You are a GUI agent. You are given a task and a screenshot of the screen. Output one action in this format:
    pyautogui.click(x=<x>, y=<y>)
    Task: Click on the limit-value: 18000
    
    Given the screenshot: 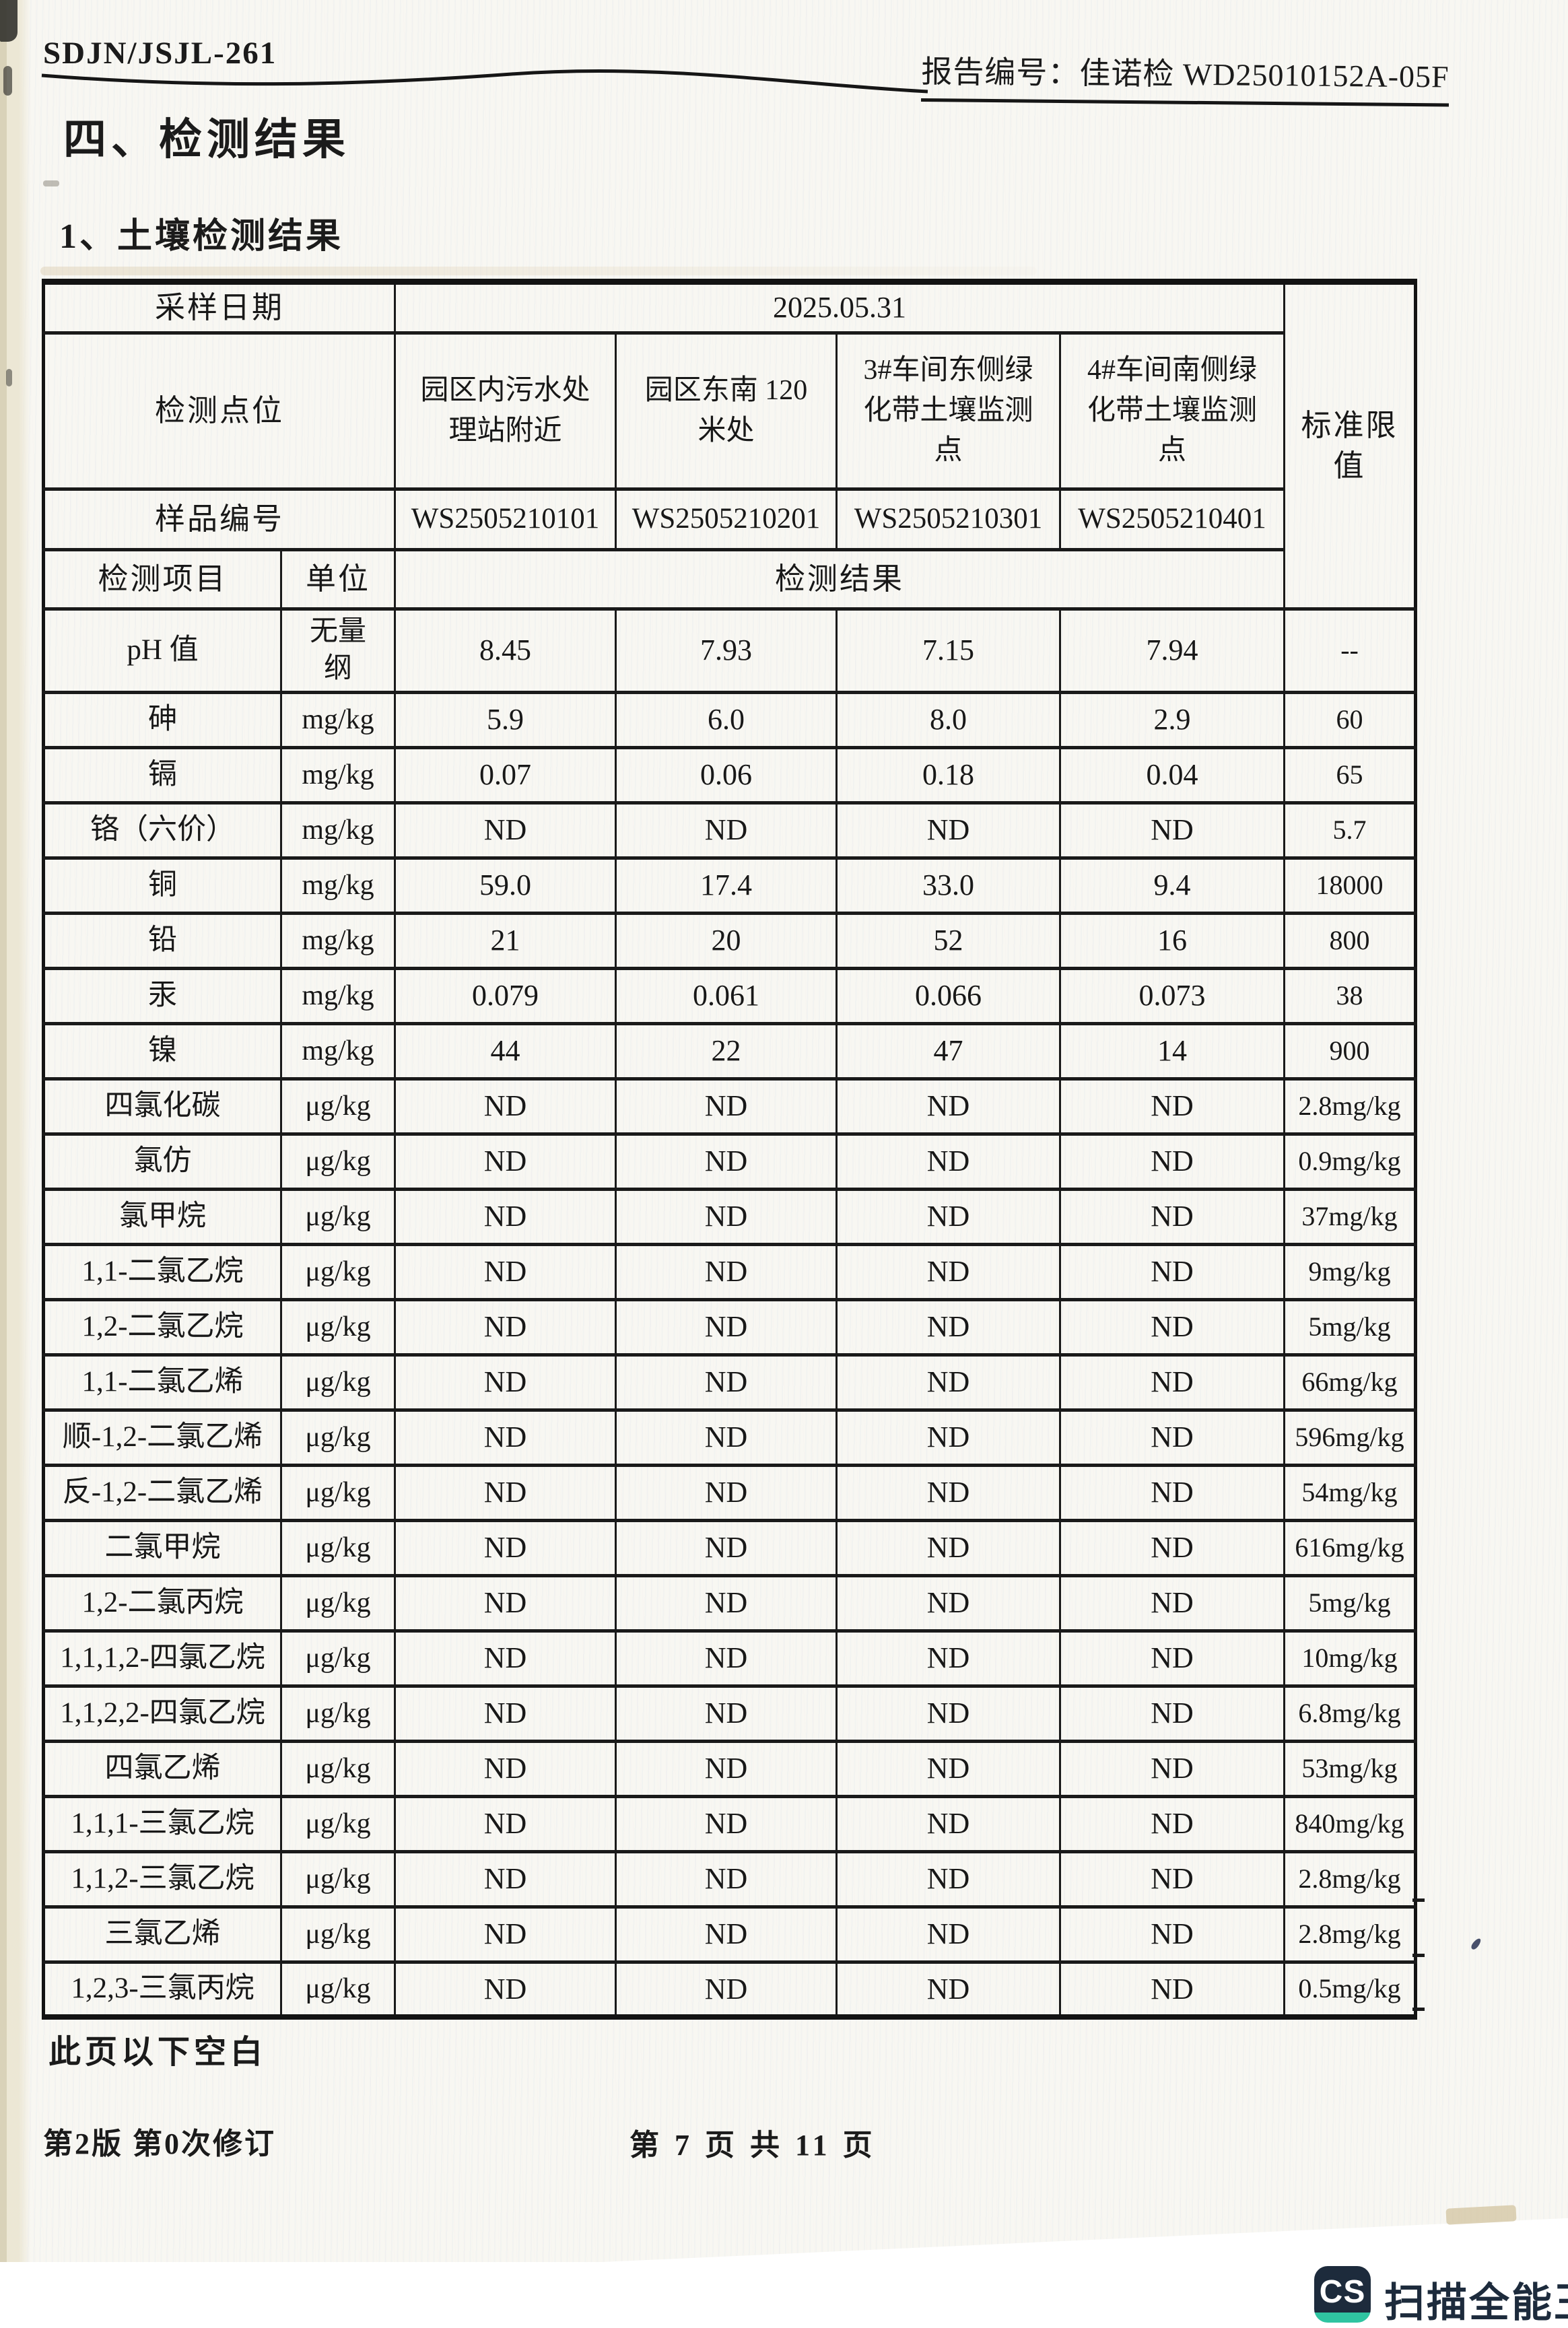 What is the action you would take?
    pyautogui.click(x=1350, y=885)
    